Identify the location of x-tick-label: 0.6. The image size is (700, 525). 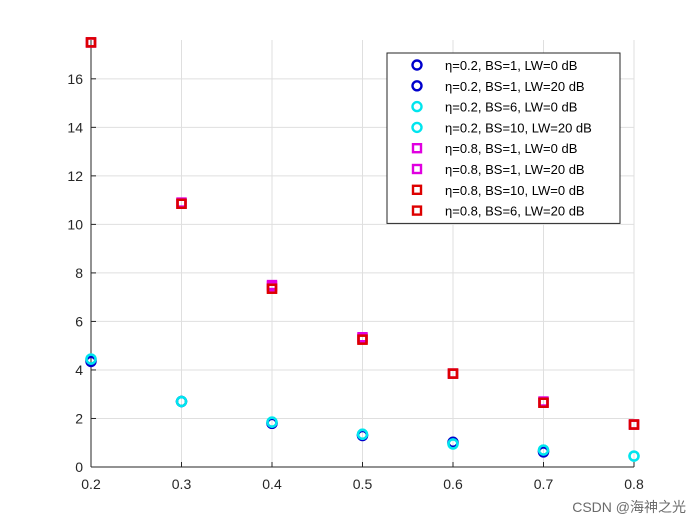
(453, 484).